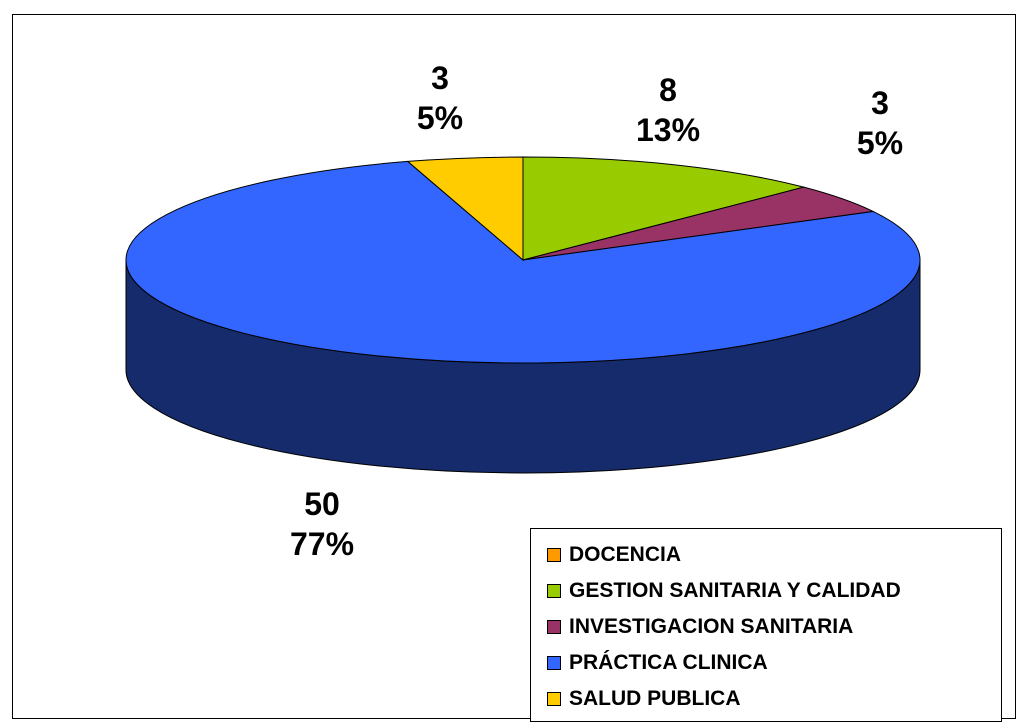 Image resolution: width=1023 pixels, height=727 pixels. Describe the element at coordinates (668, 110) in the screenshot. I see `data-label-gestion: 8 13%` at that location.